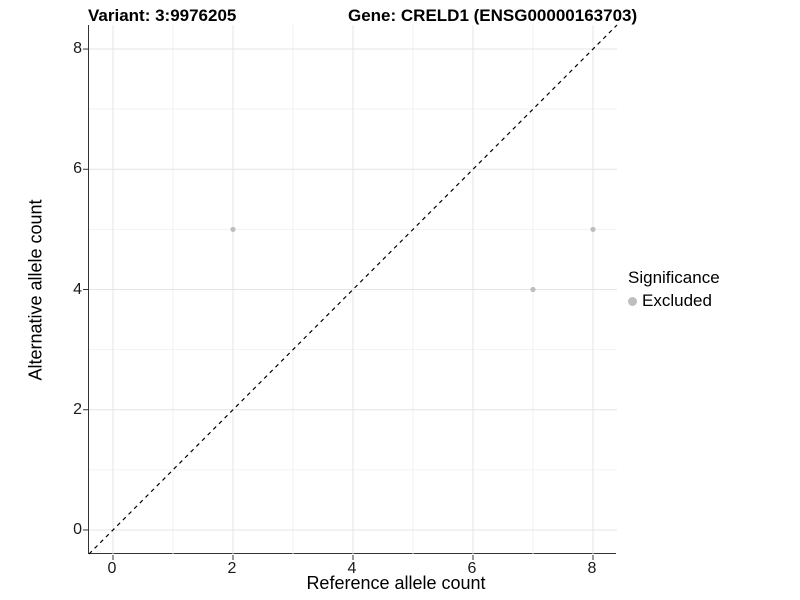 Image resolution: width=800 pixels, height=600 pixels. I want to click on y-tick-label: 2, so click(77, 409).